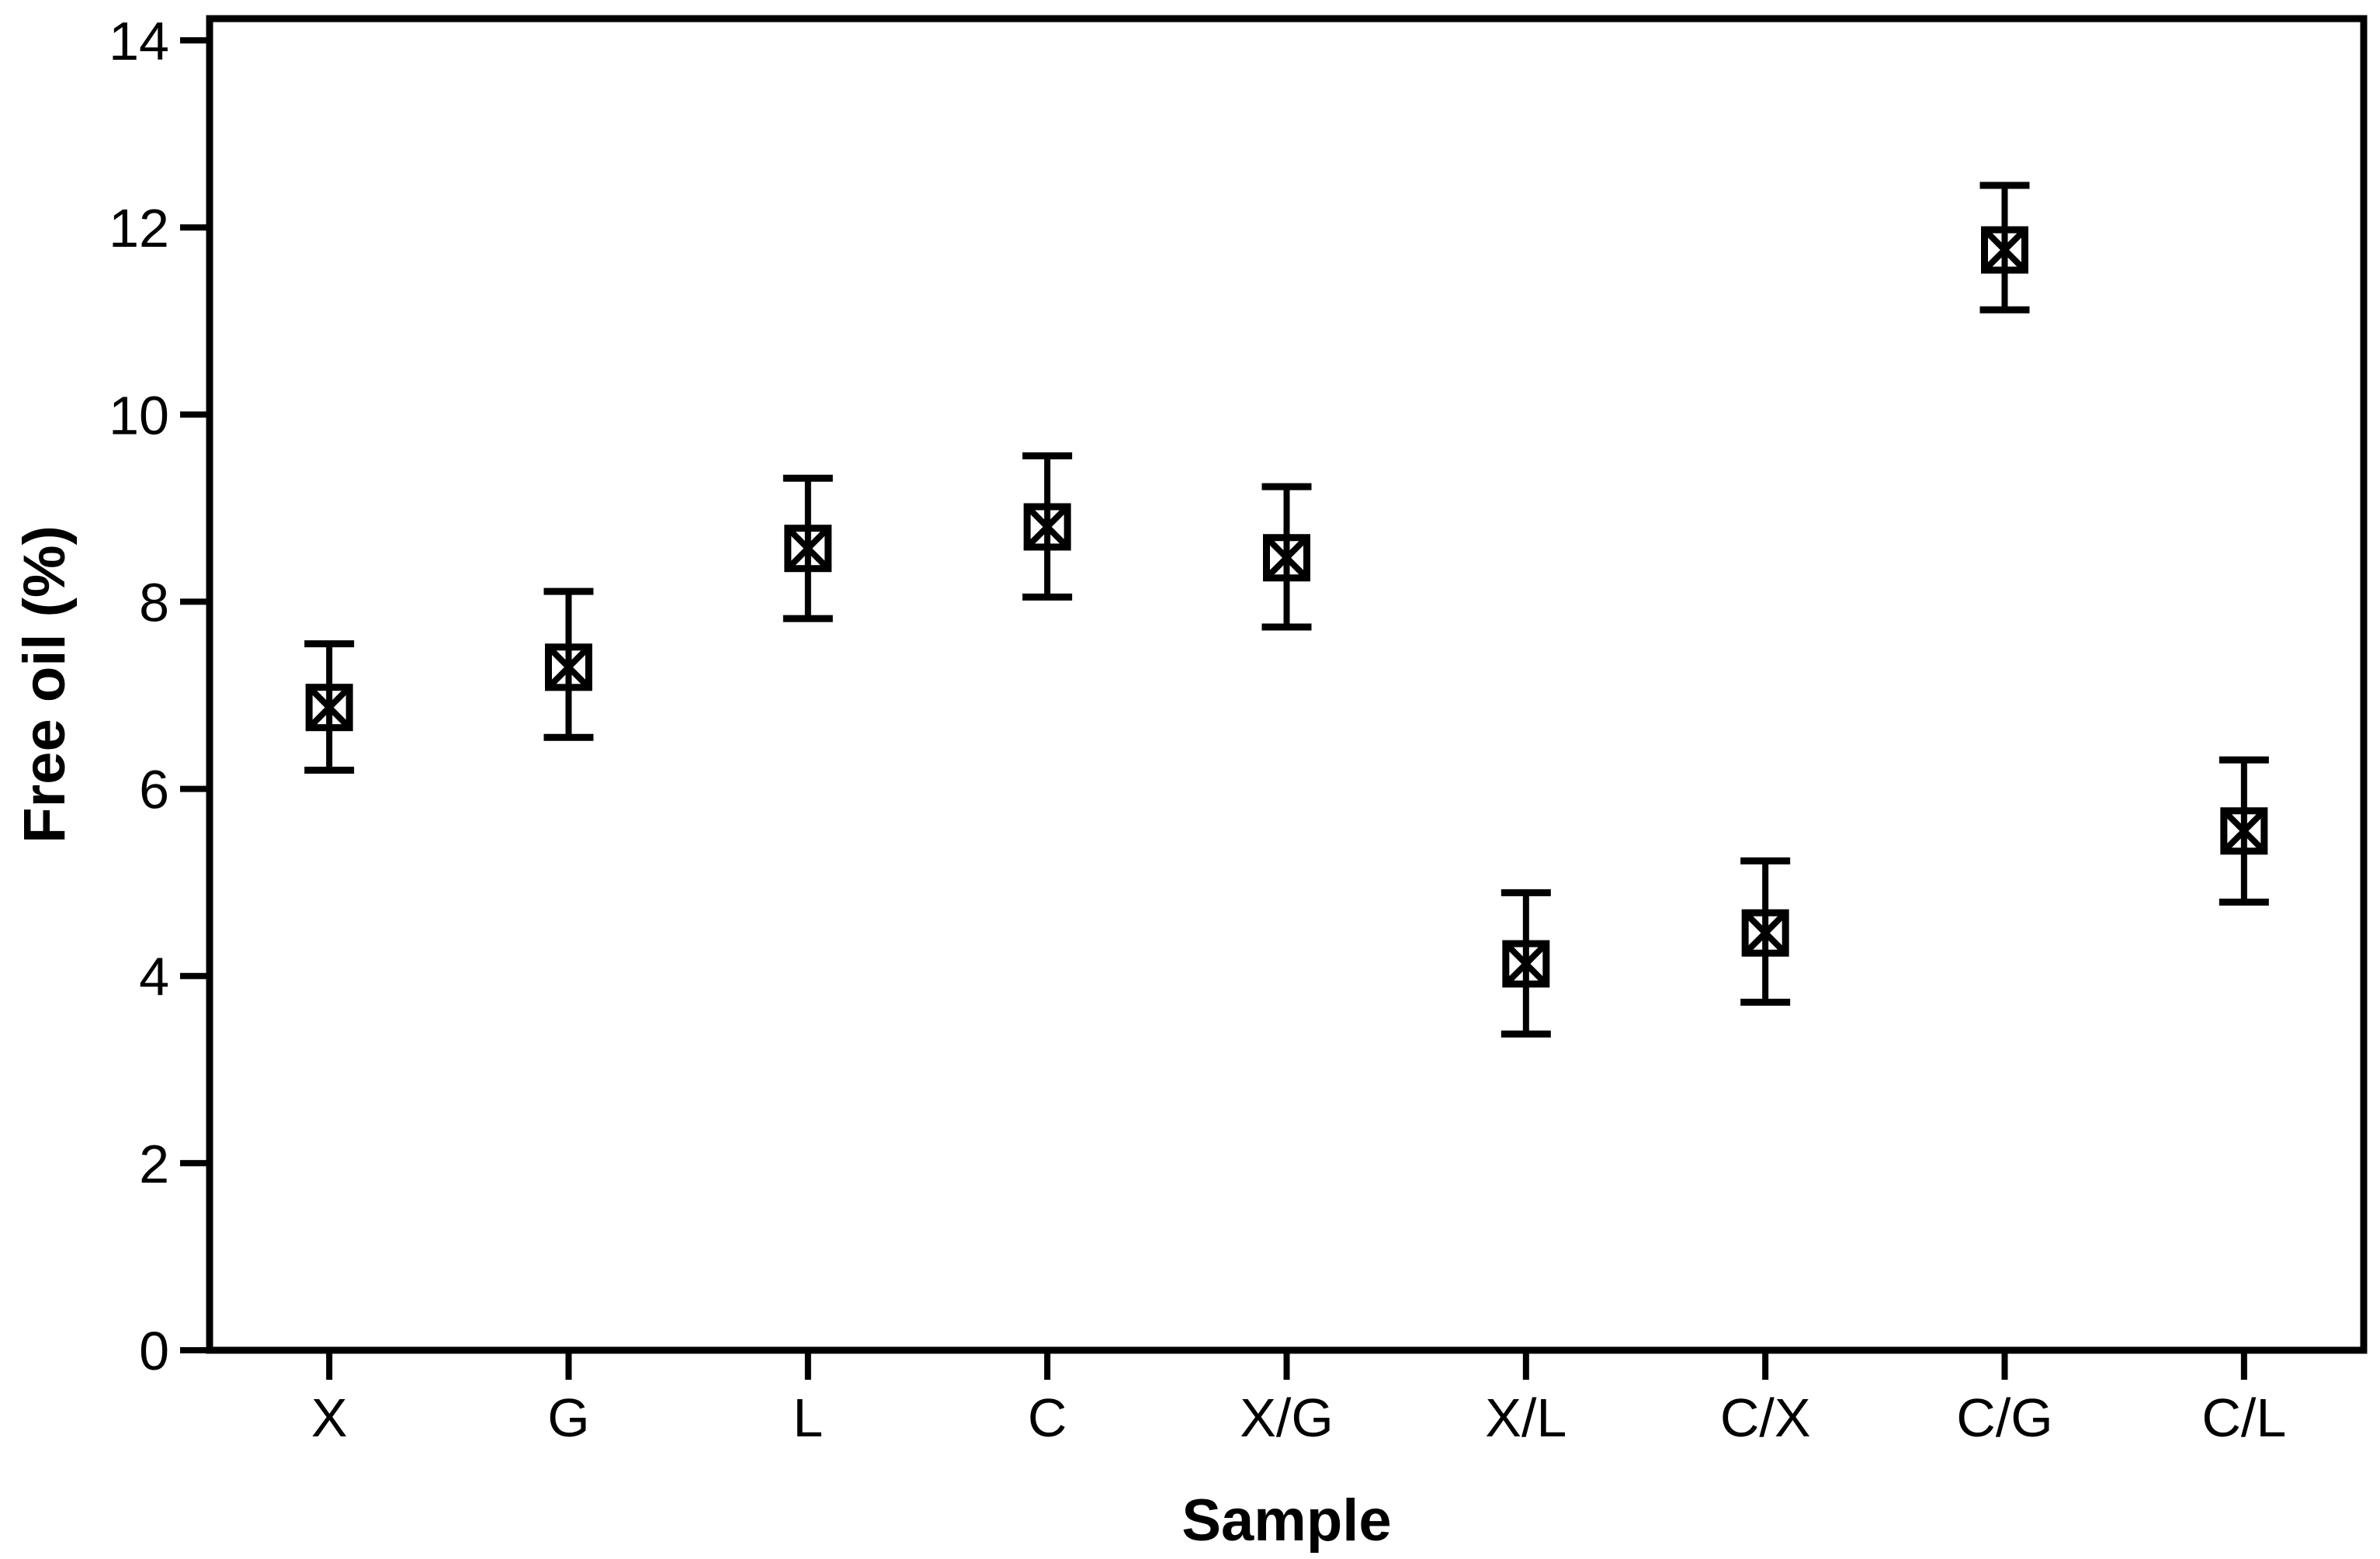  What do you see at coordinates (154, 1164) in the screenshot?
I see `y-tick-label: 2` at bounding box center [154, 1164].